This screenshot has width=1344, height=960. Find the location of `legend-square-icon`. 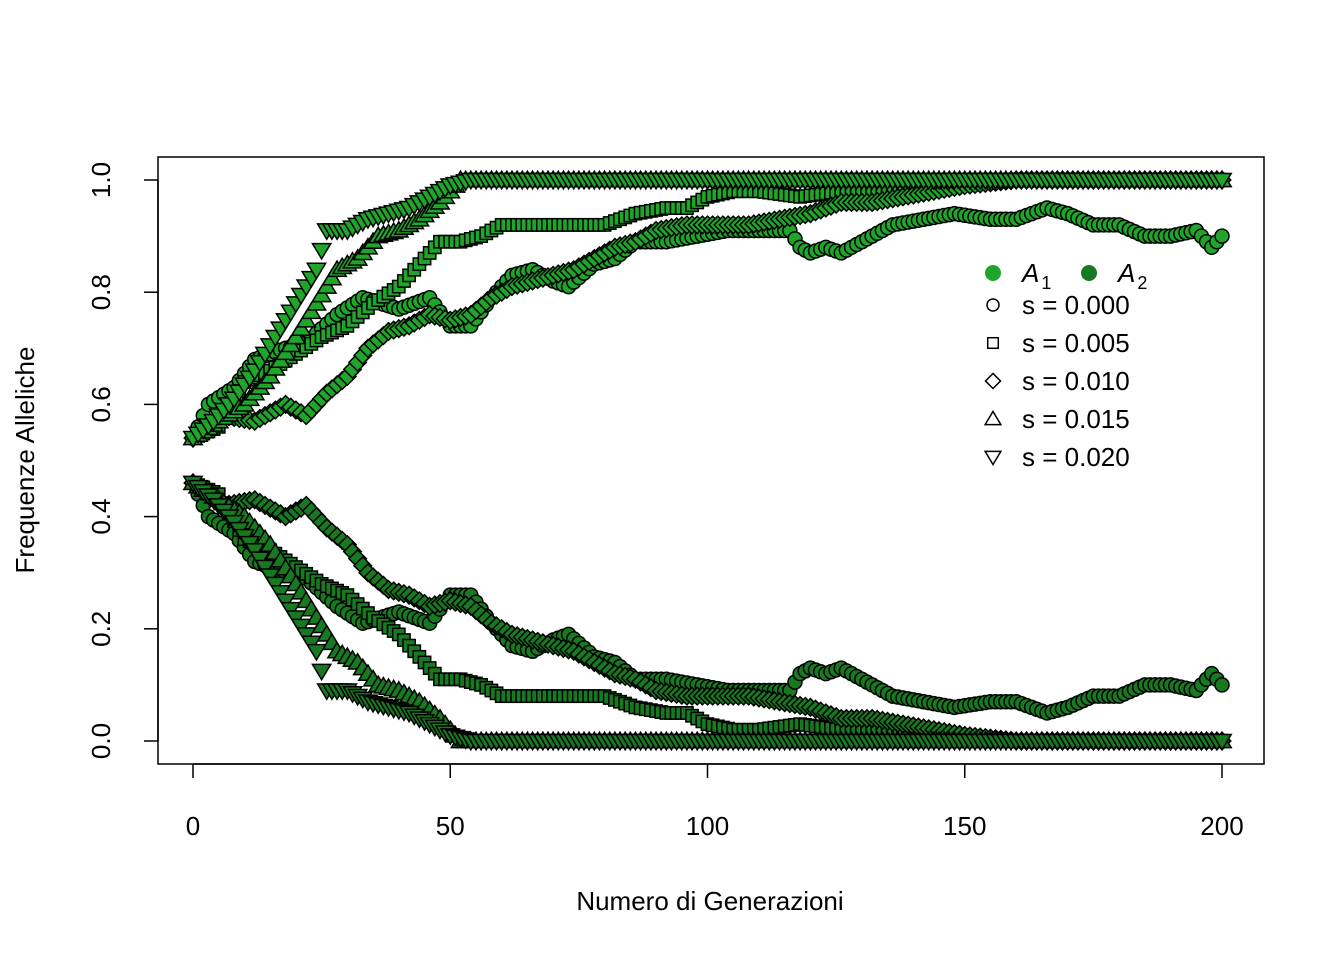

legend-square-icon is located at coordinates (993, 343).